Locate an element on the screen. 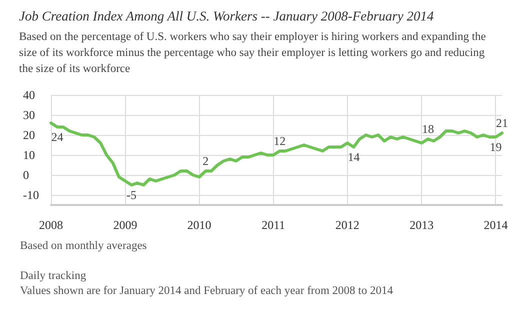 Image resolution: width=525 pixels, height=333 pixels. data-label: 14 is located at coordinates (354, 157).